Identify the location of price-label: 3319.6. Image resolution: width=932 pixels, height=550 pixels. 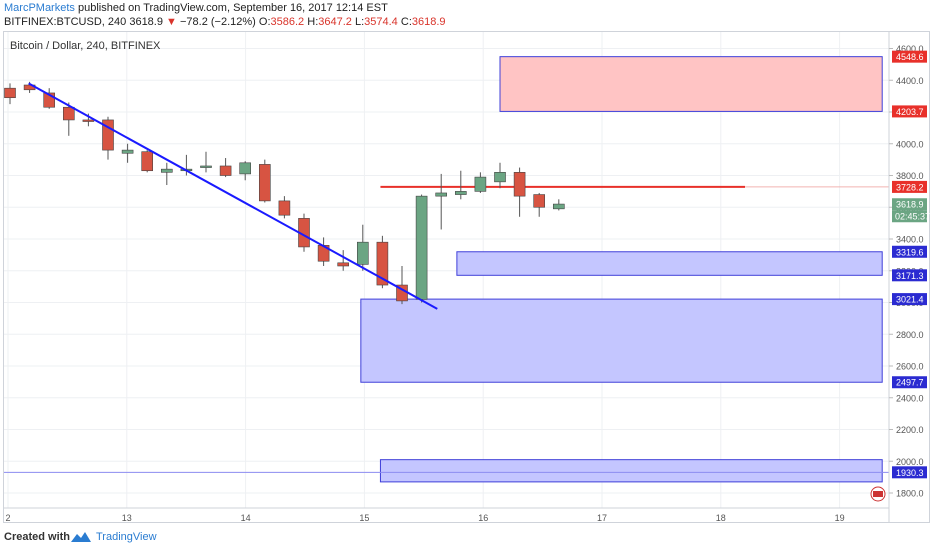
(910, 252).